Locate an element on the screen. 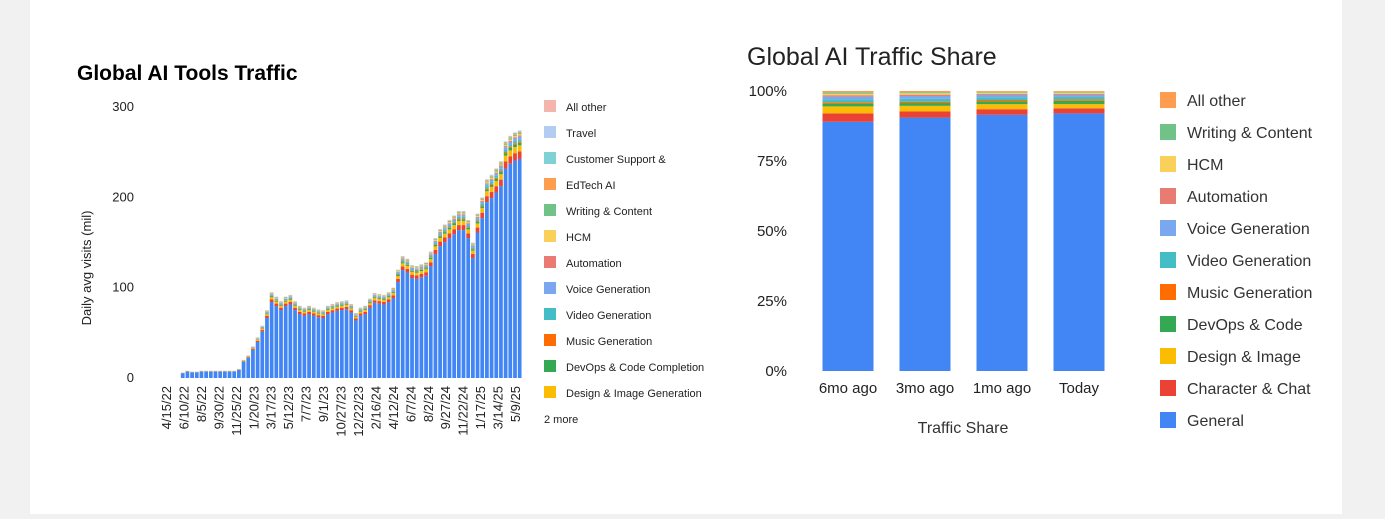 The width and height of the screenshot is (1385, 519). chart1-legend-item-1: Travel is located at coordinates (570, 133).